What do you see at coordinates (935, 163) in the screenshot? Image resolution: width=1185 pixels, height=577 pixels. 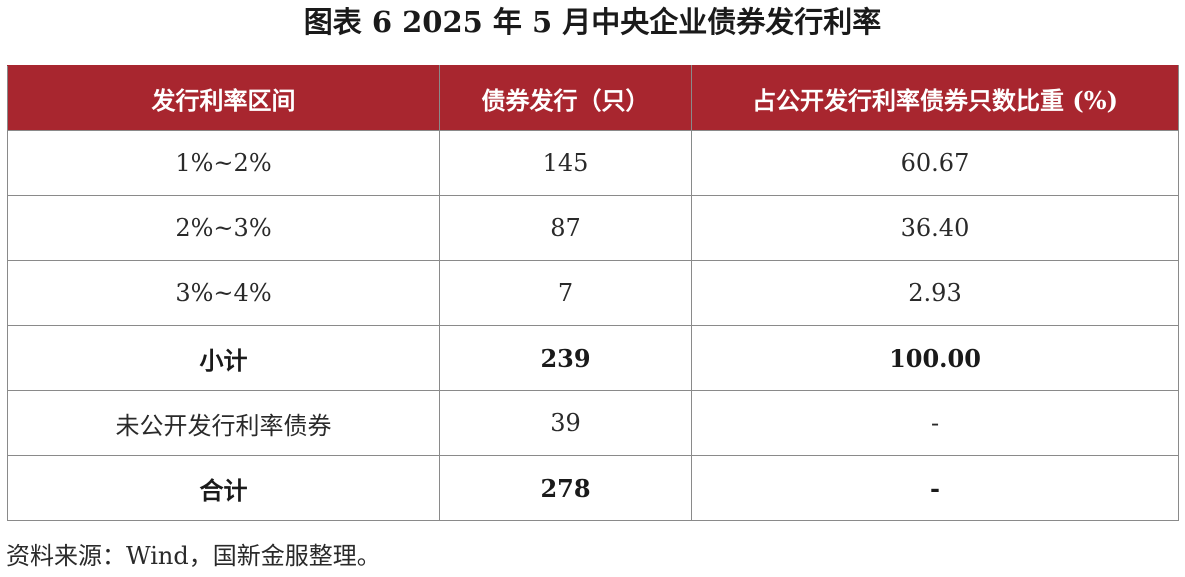 I see `cell-share-percent: 60.67` at bounding box center [935, 163].